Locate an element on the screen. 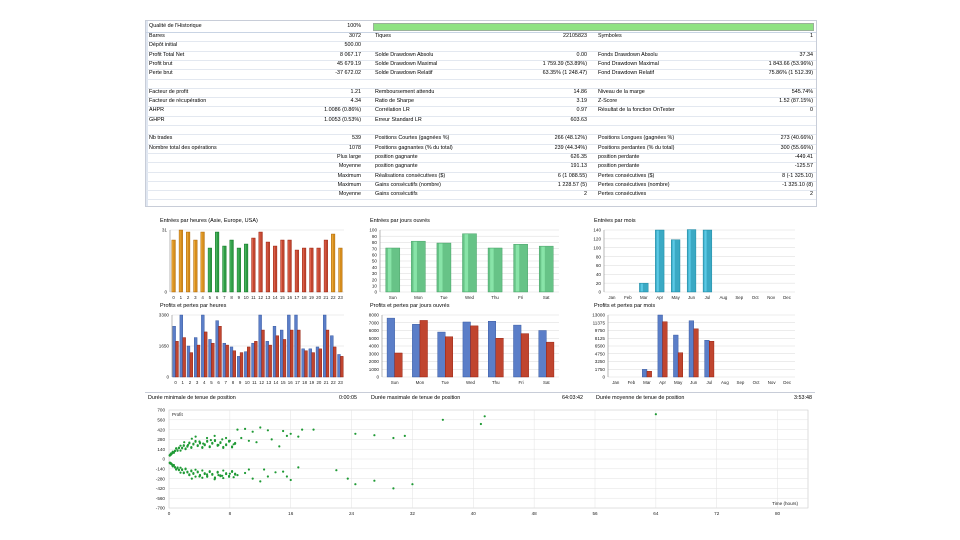  report-cell-l2: Remboursement attendu is located at coordinates (405, 91).